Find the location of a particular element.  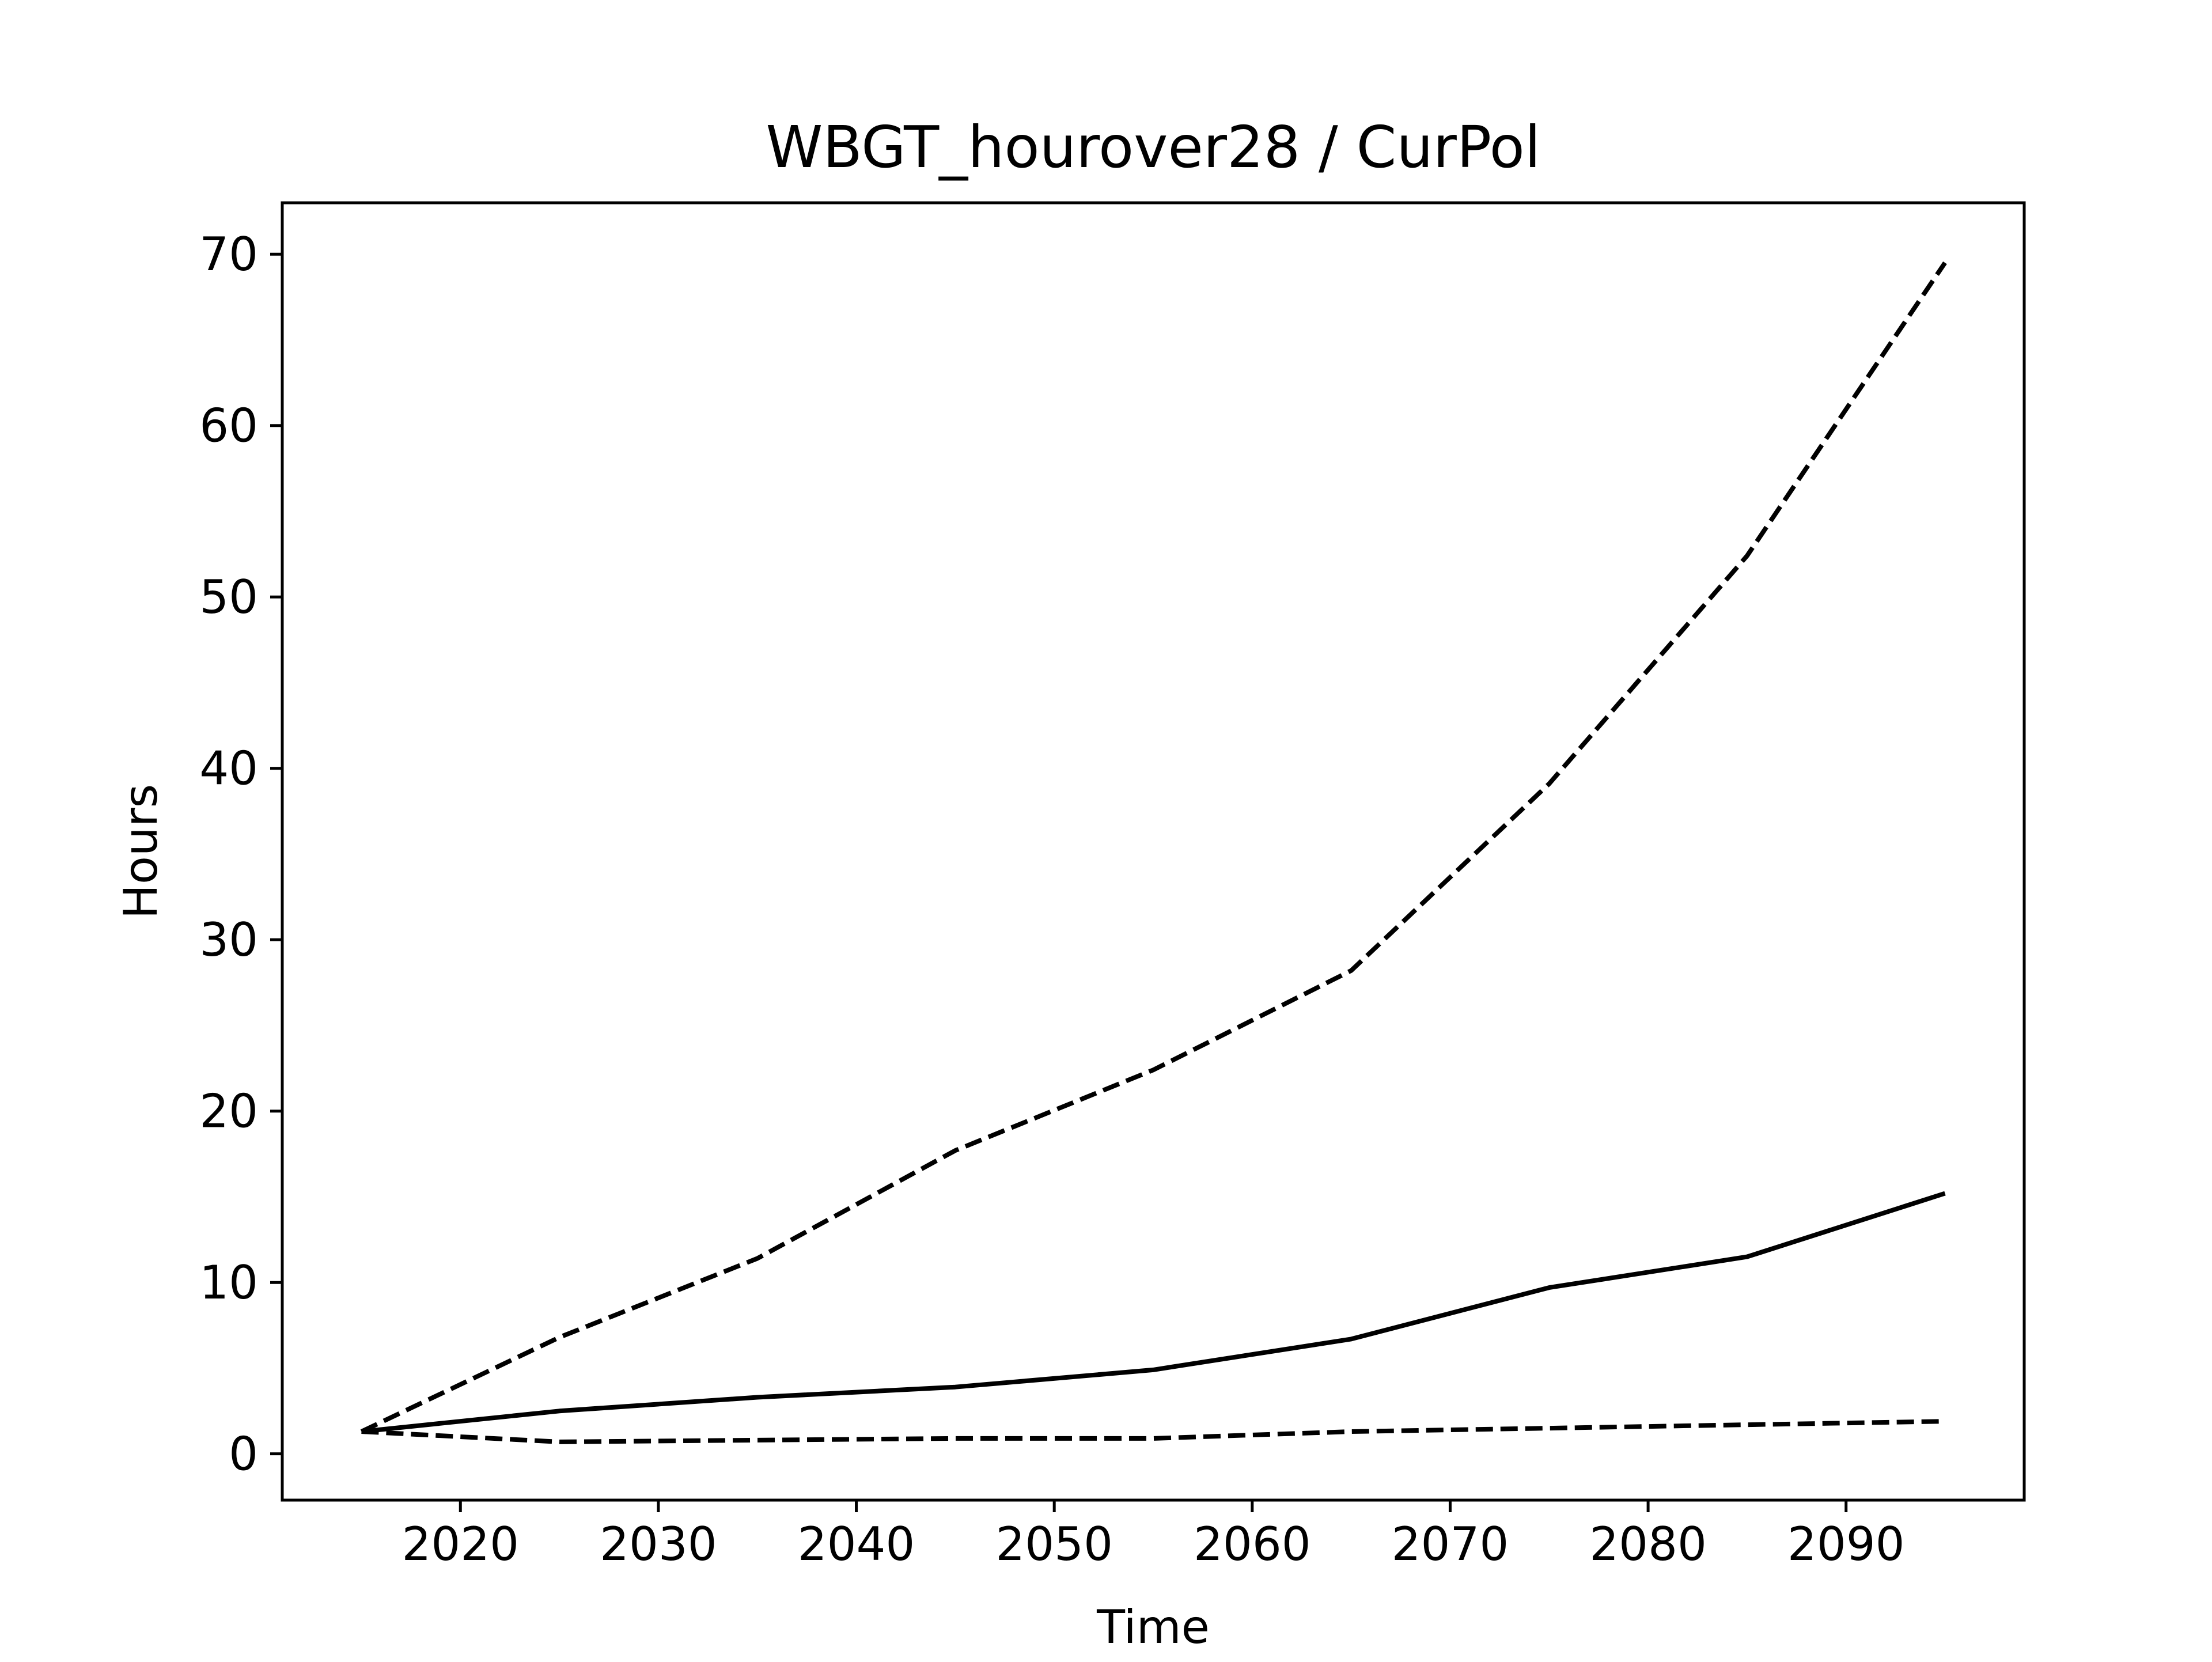

y-tick-label: 30 is located at coordinates (228, 940).